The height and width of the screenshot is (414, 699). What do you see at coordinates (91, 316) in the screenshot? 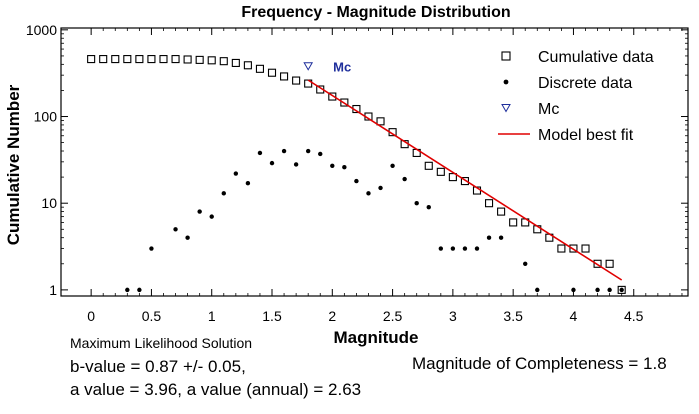
I see `x-tick-label: 0` at bounding box center [91, 316].